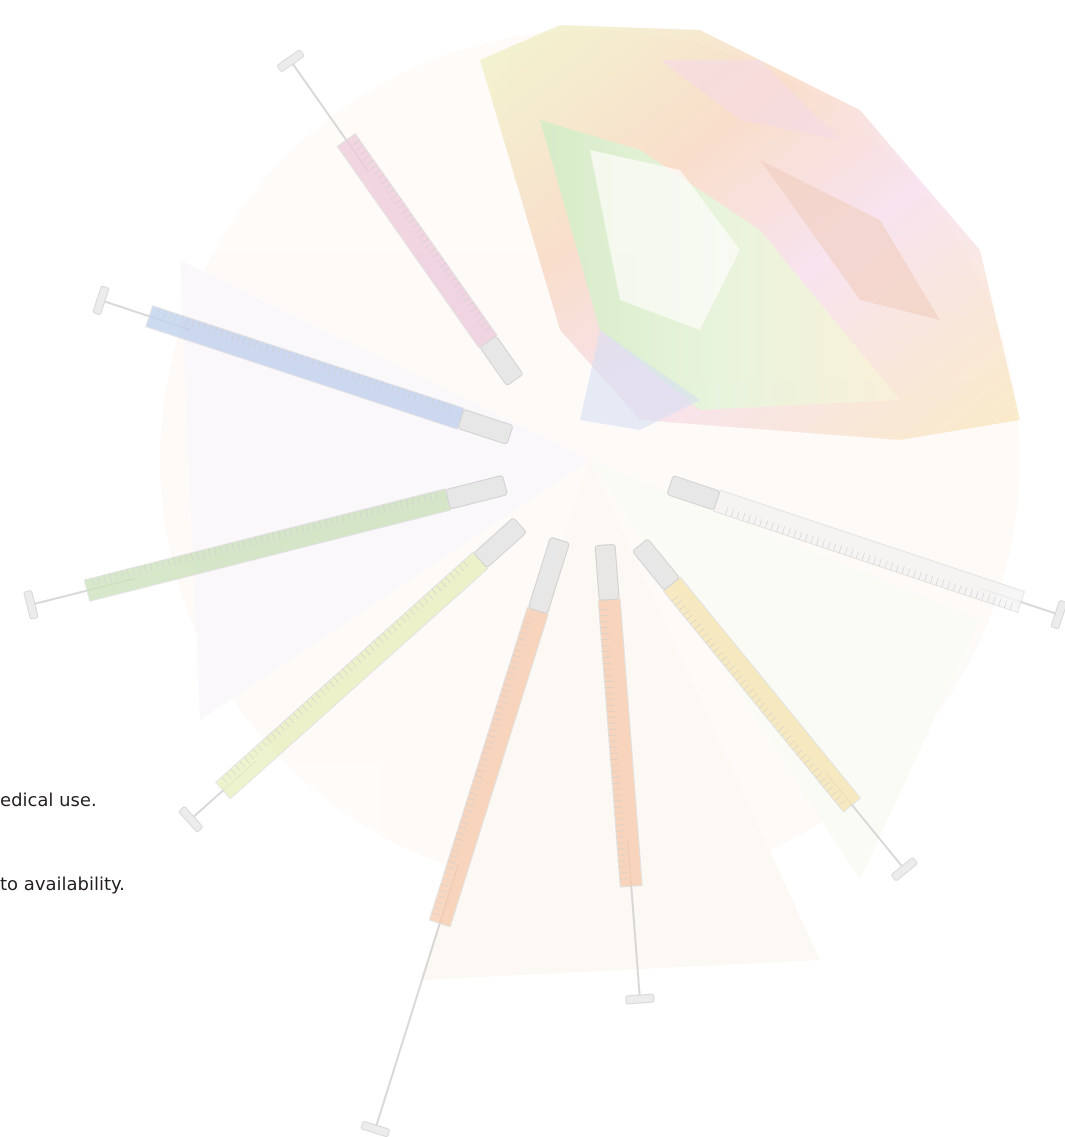 The height and width of the screenshot is (1137, 1065). Describe the element at coordinates (775, 710) in the screenshot. I see `syringe` at that location.